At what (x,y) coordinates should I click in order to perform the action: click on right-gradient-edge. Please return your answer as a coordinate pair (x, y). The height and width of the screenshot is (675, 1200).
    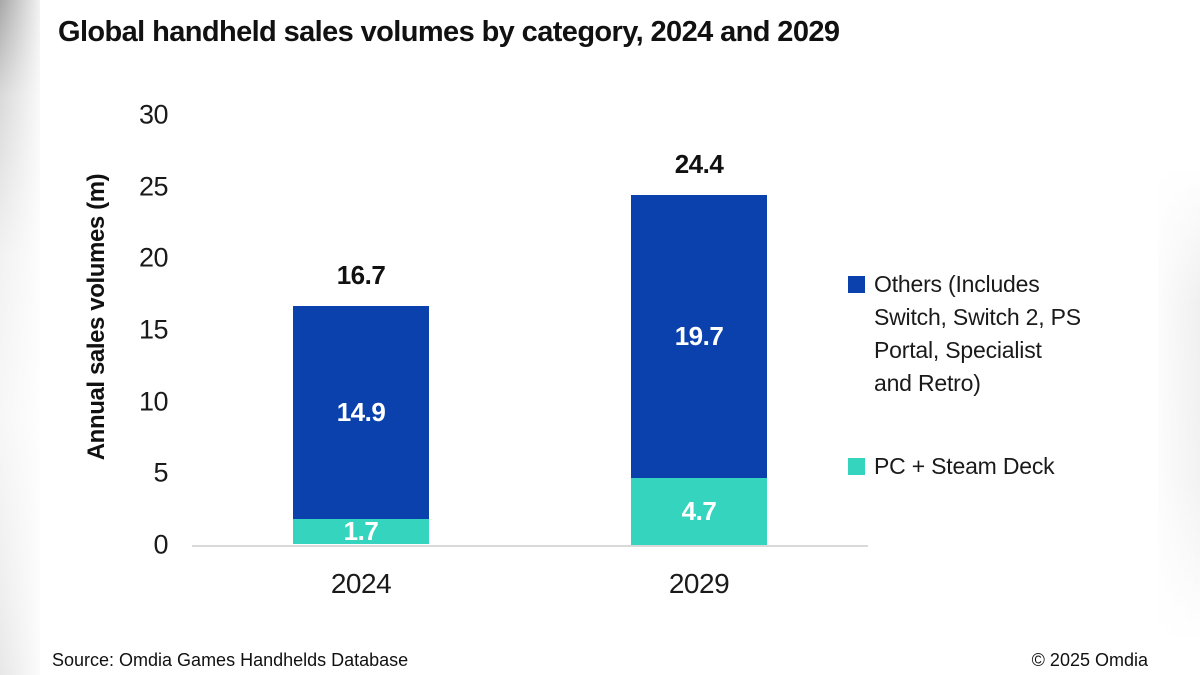
    Looking at the image, I should click on (1179, 337).